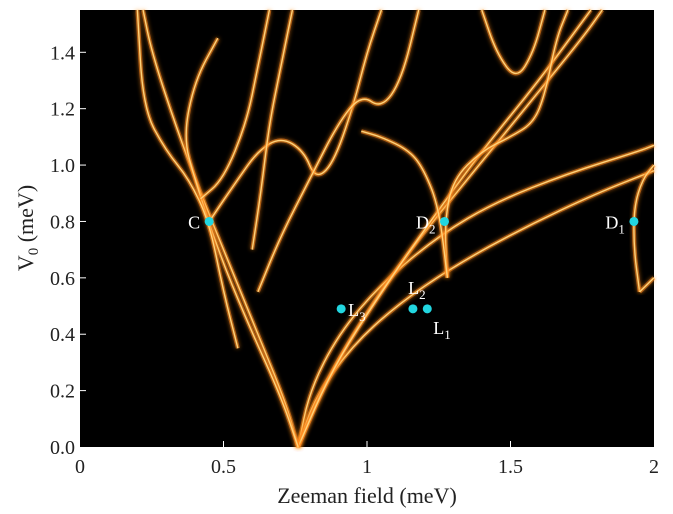 The width and height of the screenshot is (673, 514). I want to click on x-tick-label-3: 1.5, so click(510, 467).